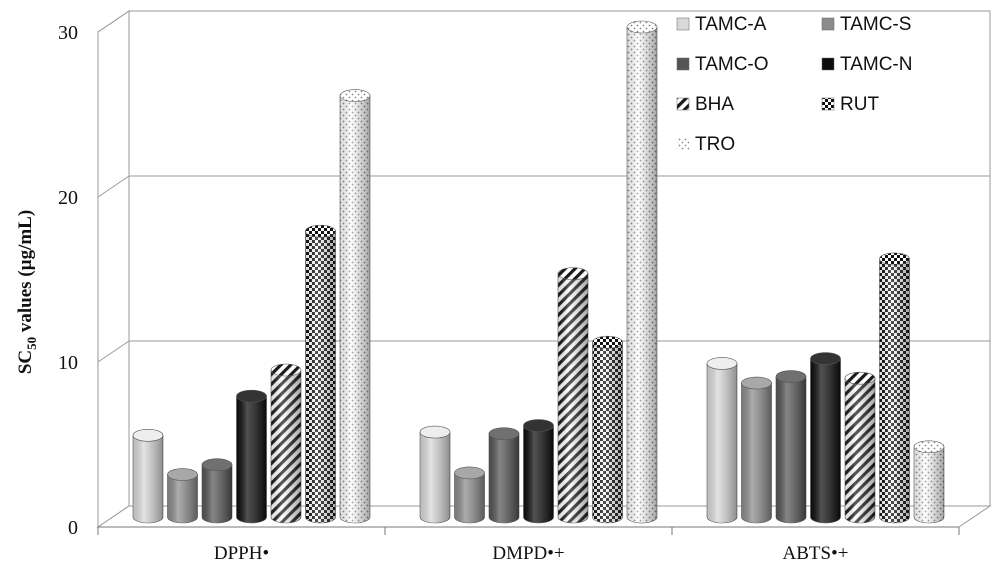 Image resolution: width=1000 pixels, height=577 pixels. Describe the element at coordinates (715, 144) in the screenshot. I see `legend-label: TRO` at that location.